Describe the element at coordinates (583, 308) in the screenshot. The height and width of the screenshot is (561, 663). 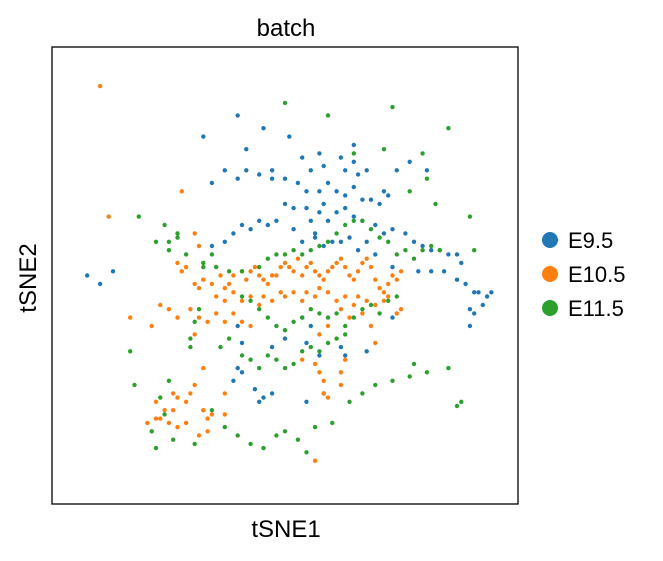
I see `legend-item-e11-5: E11.5` at that location.